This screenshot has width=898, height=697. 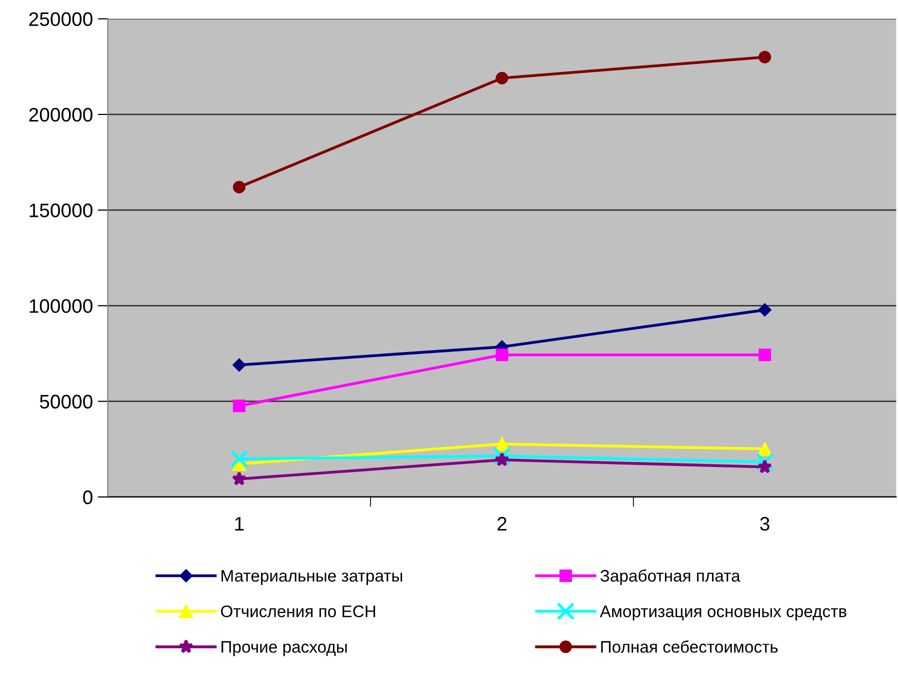 I want to click on legend-label: Материальные затраты, so click(x=312, y=578).